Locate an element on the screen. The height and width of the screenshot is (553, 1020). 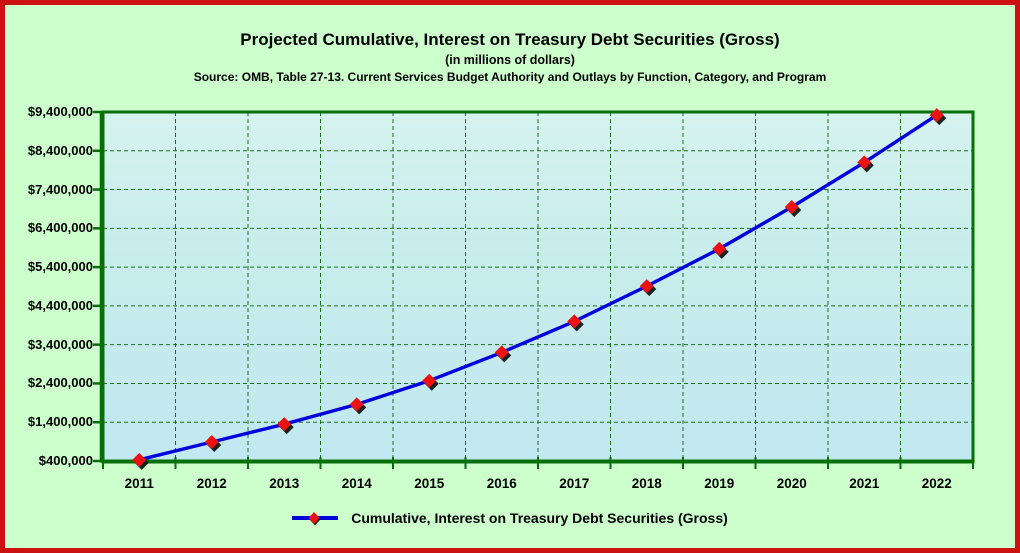
legend-line-marker-icon is located at coordinates (315, 519).